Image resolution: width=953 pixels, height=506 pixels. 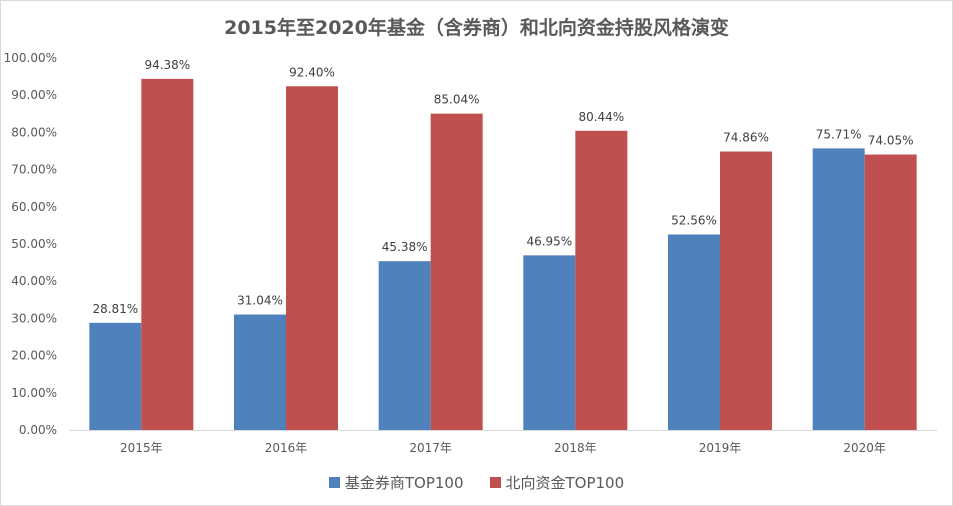 I want to click on data-label: 28.81%, so click(x=115, y=309).